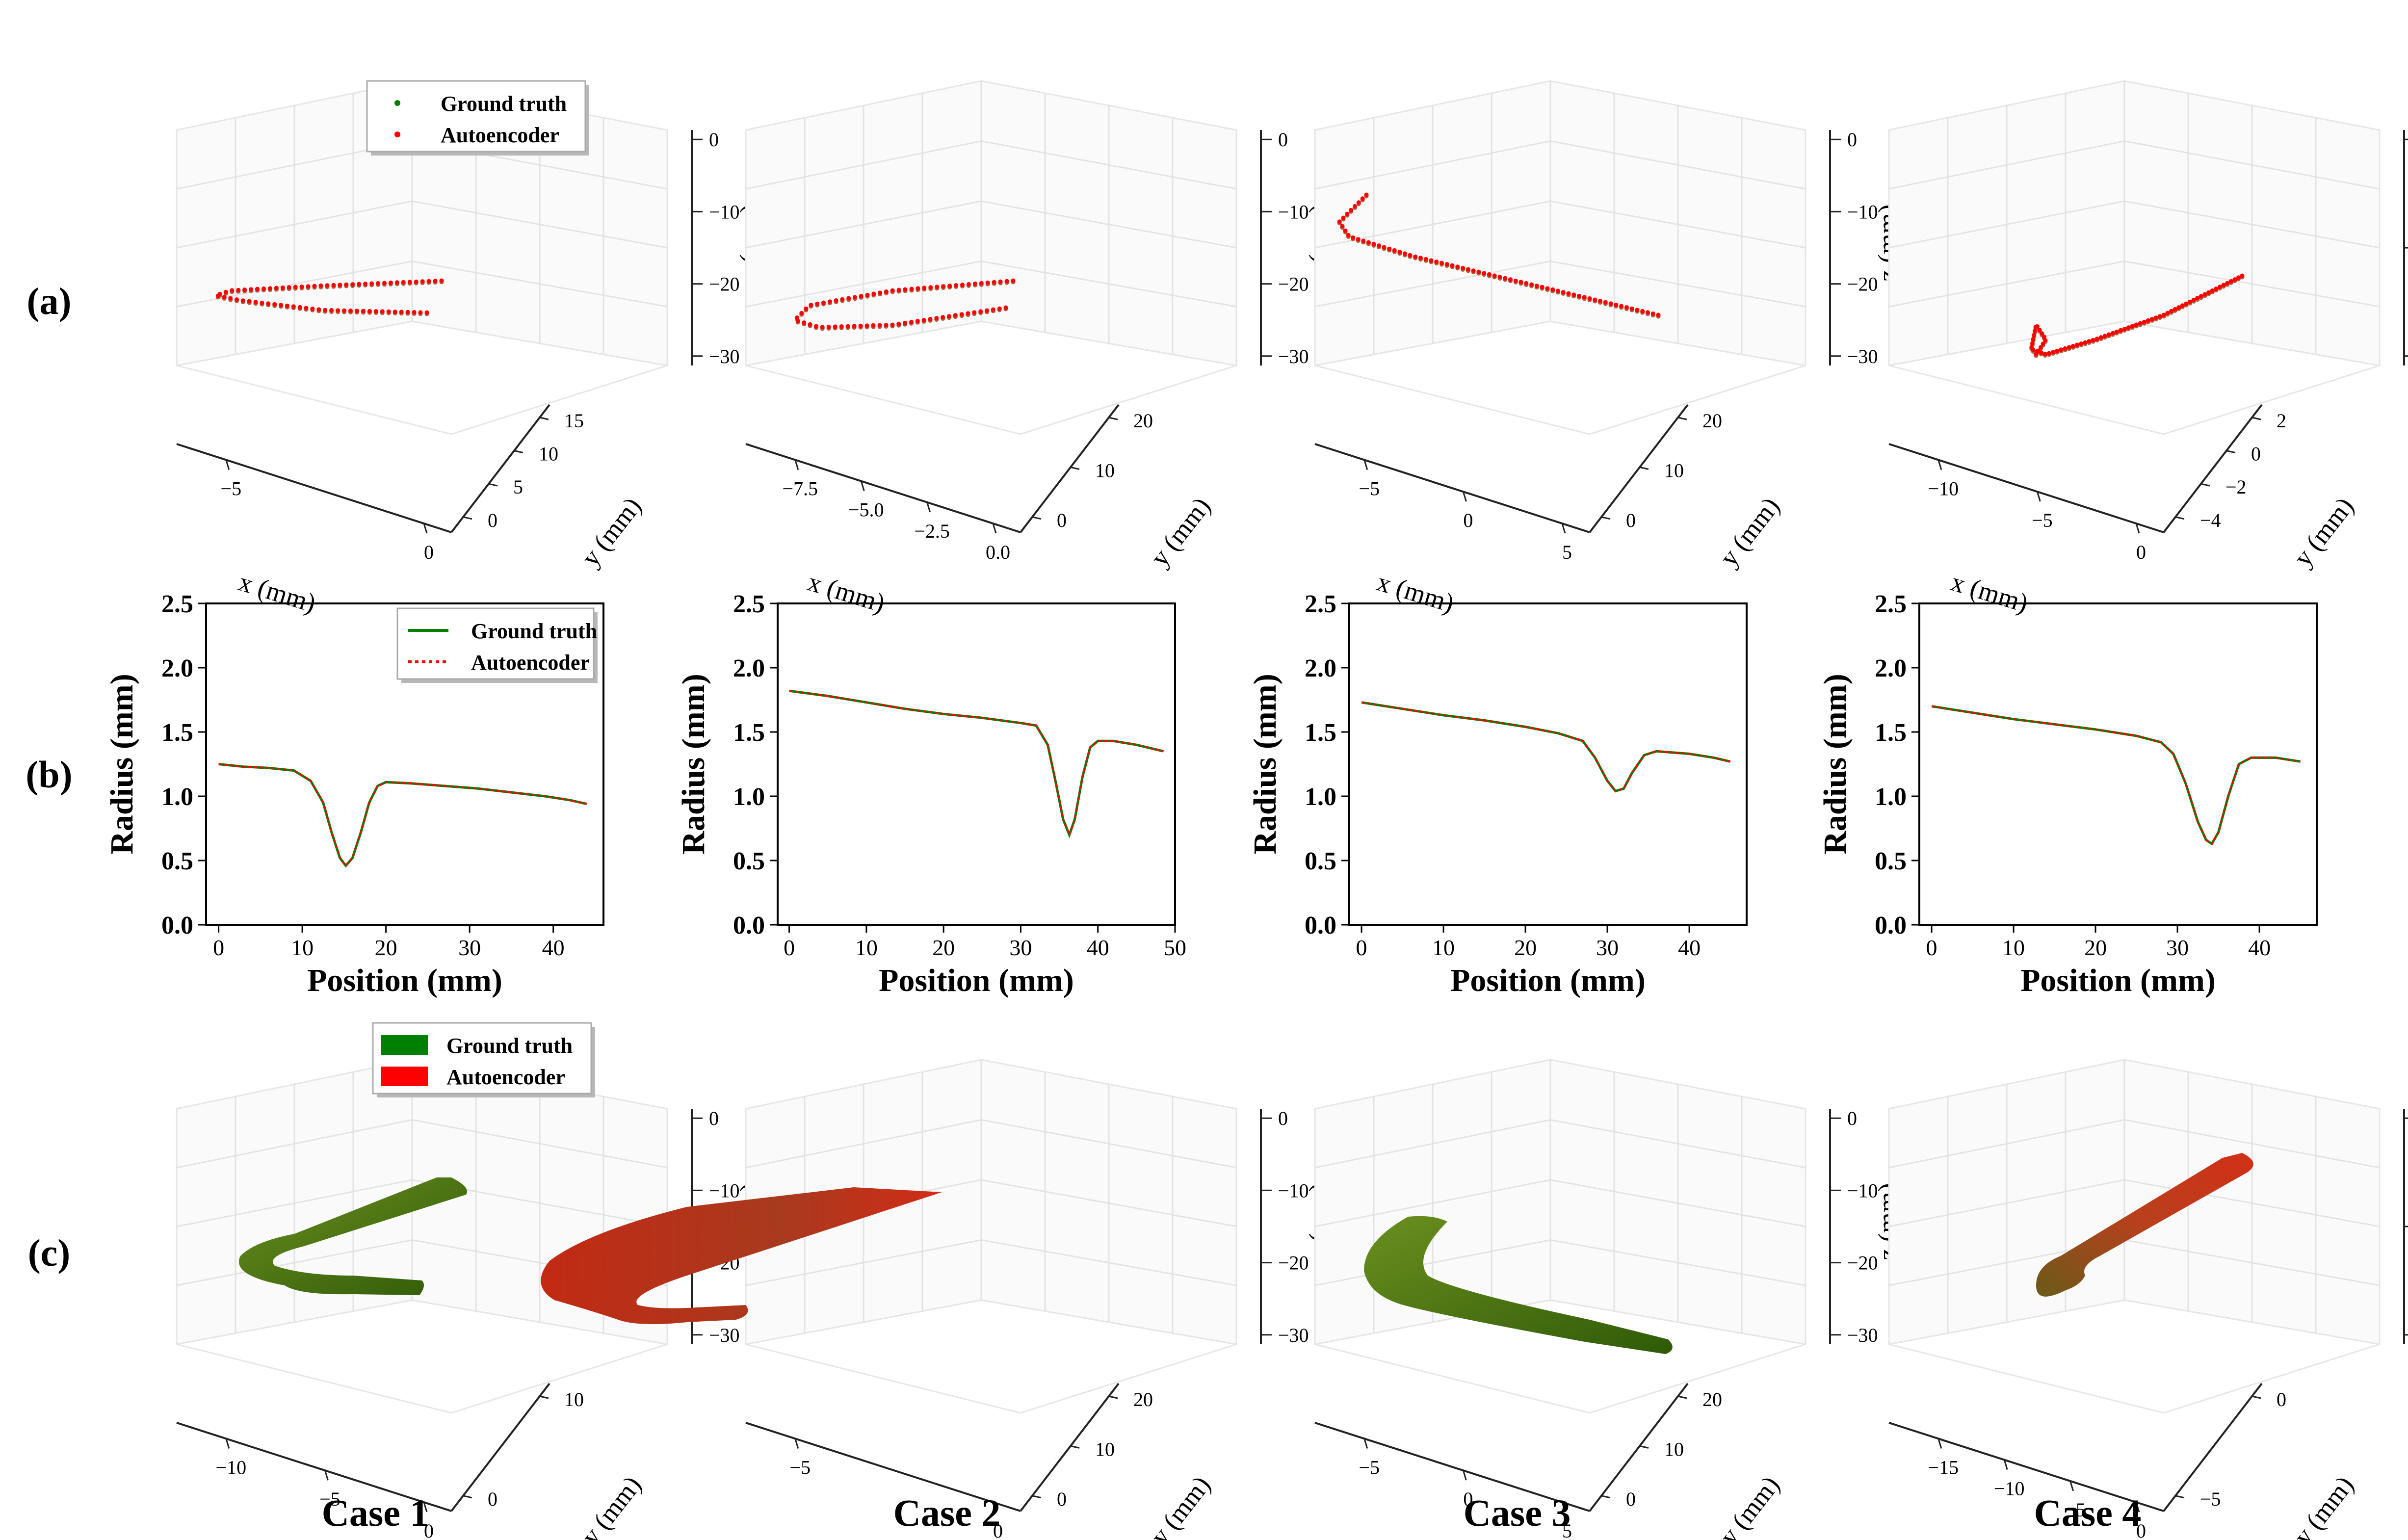 This screenshot has height=1540, width=2408. What do you see at coordinates (1639, 468) in the screenshot?
I see `y-axis-line` at bounding box center [1639, 468].